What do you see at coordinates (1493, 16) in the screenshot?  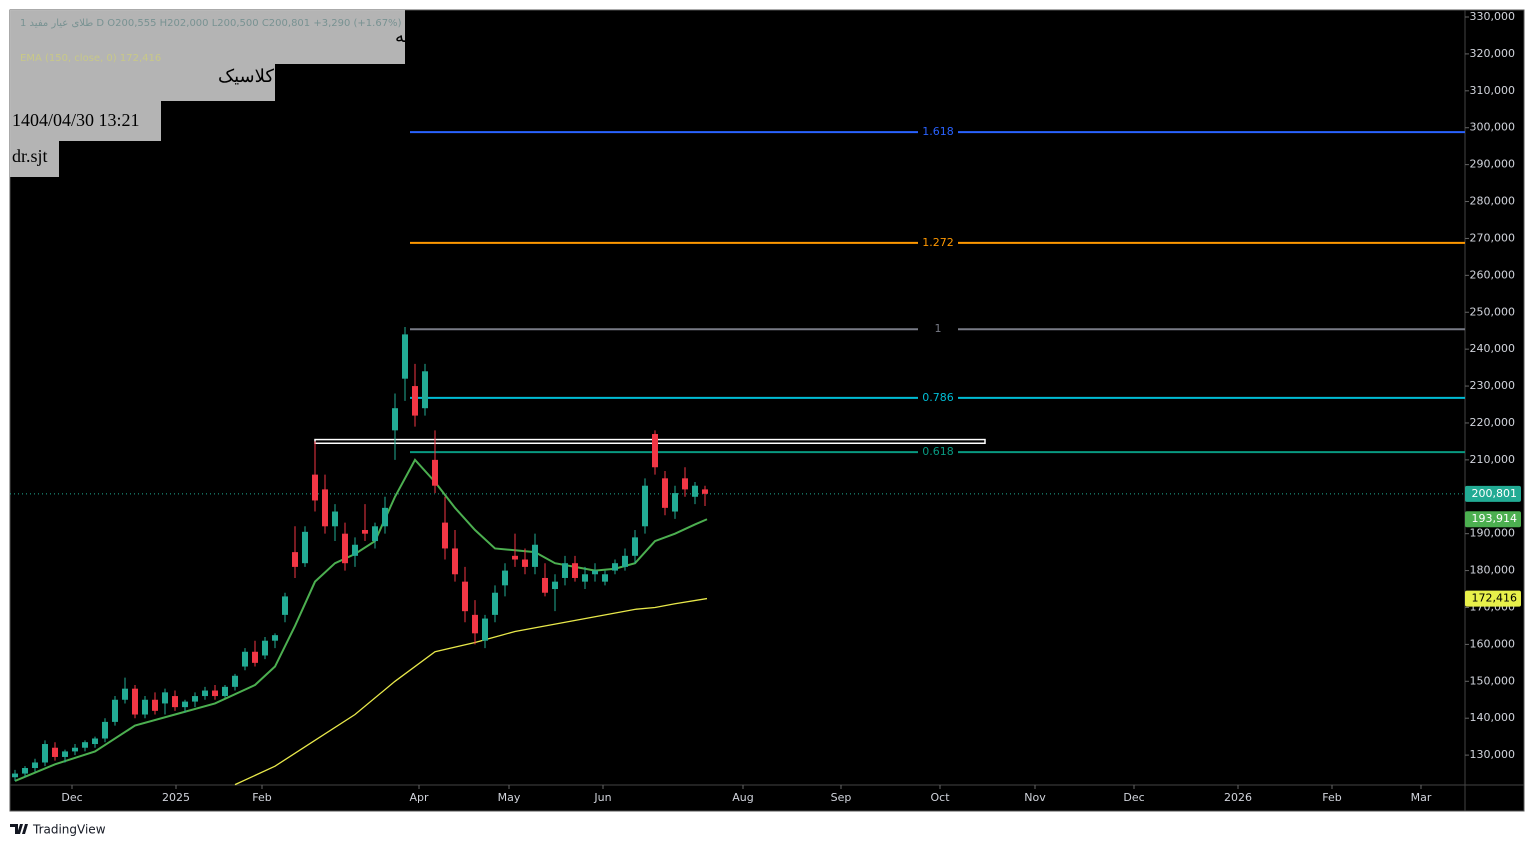 I see `y-tick-label: 330,000` at bounding box center [1493, 16].